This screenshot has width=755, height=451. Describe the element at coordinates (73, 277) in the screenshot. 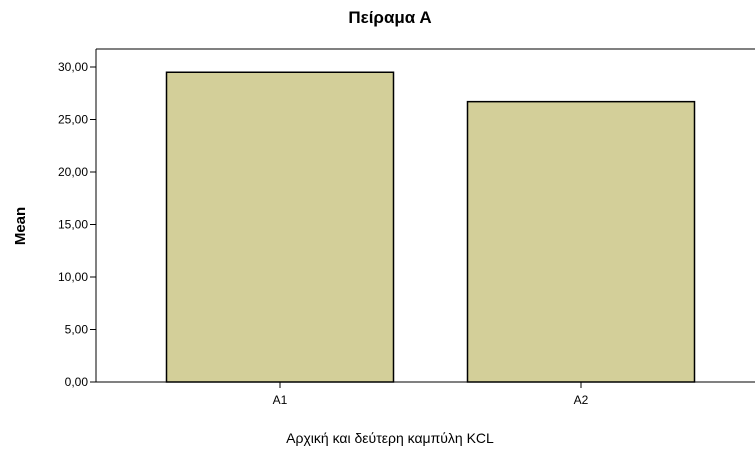

I see `y-tick-label: 10,00` at that location.